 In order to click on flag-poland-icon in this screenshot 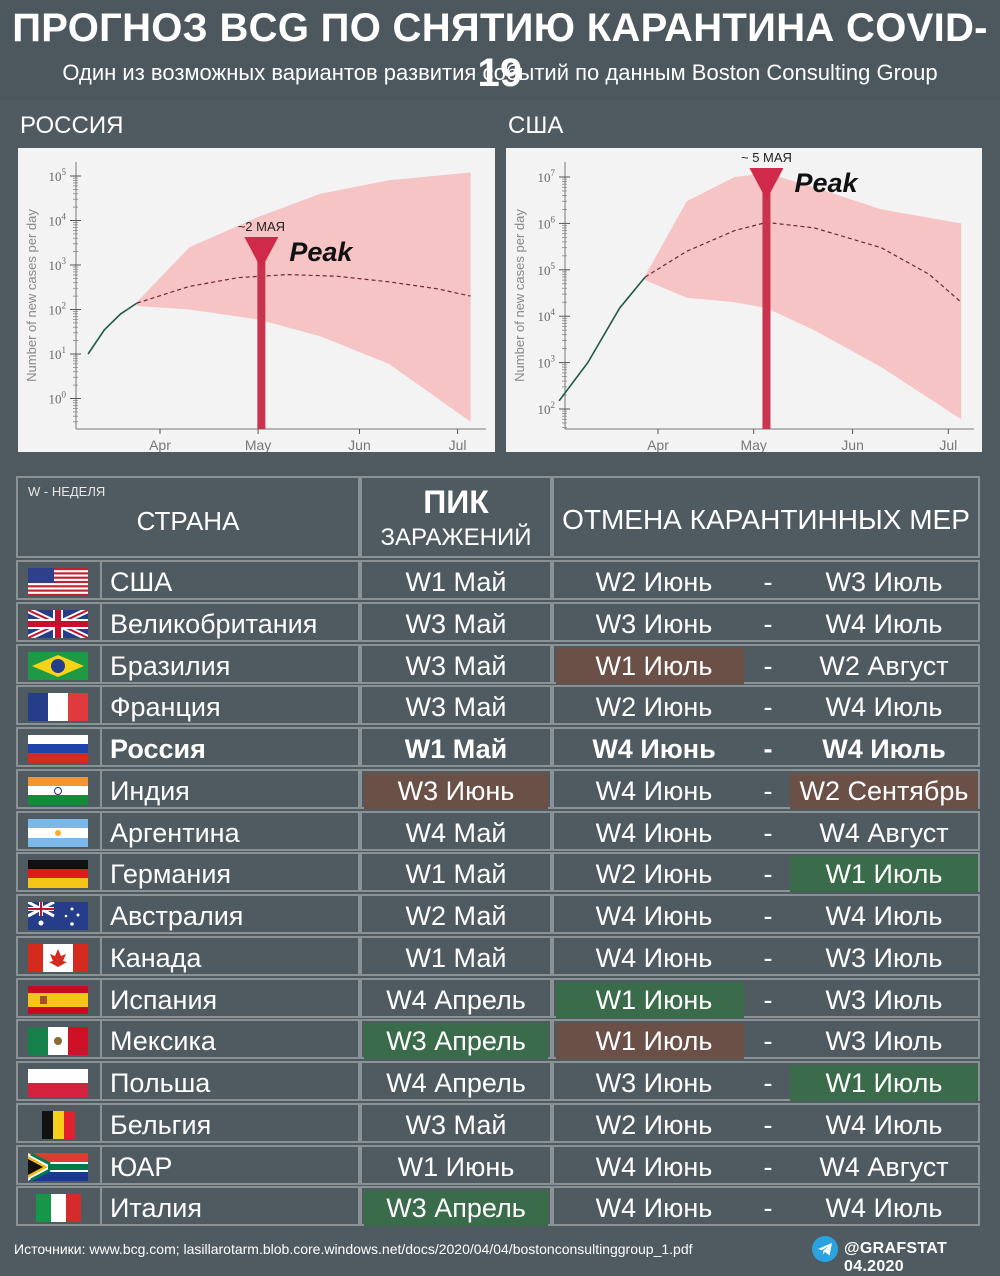, I will do `click(58, 1083)`.